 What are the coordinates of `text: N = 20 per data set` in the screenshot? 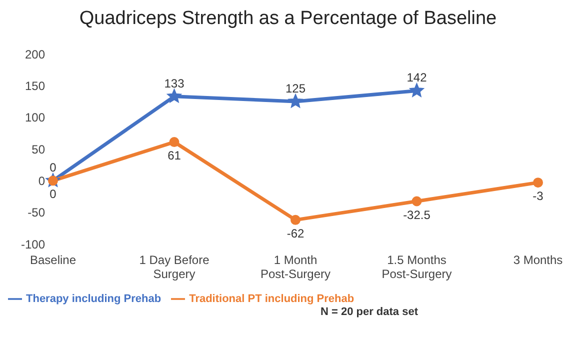 It's located at (369, 312).